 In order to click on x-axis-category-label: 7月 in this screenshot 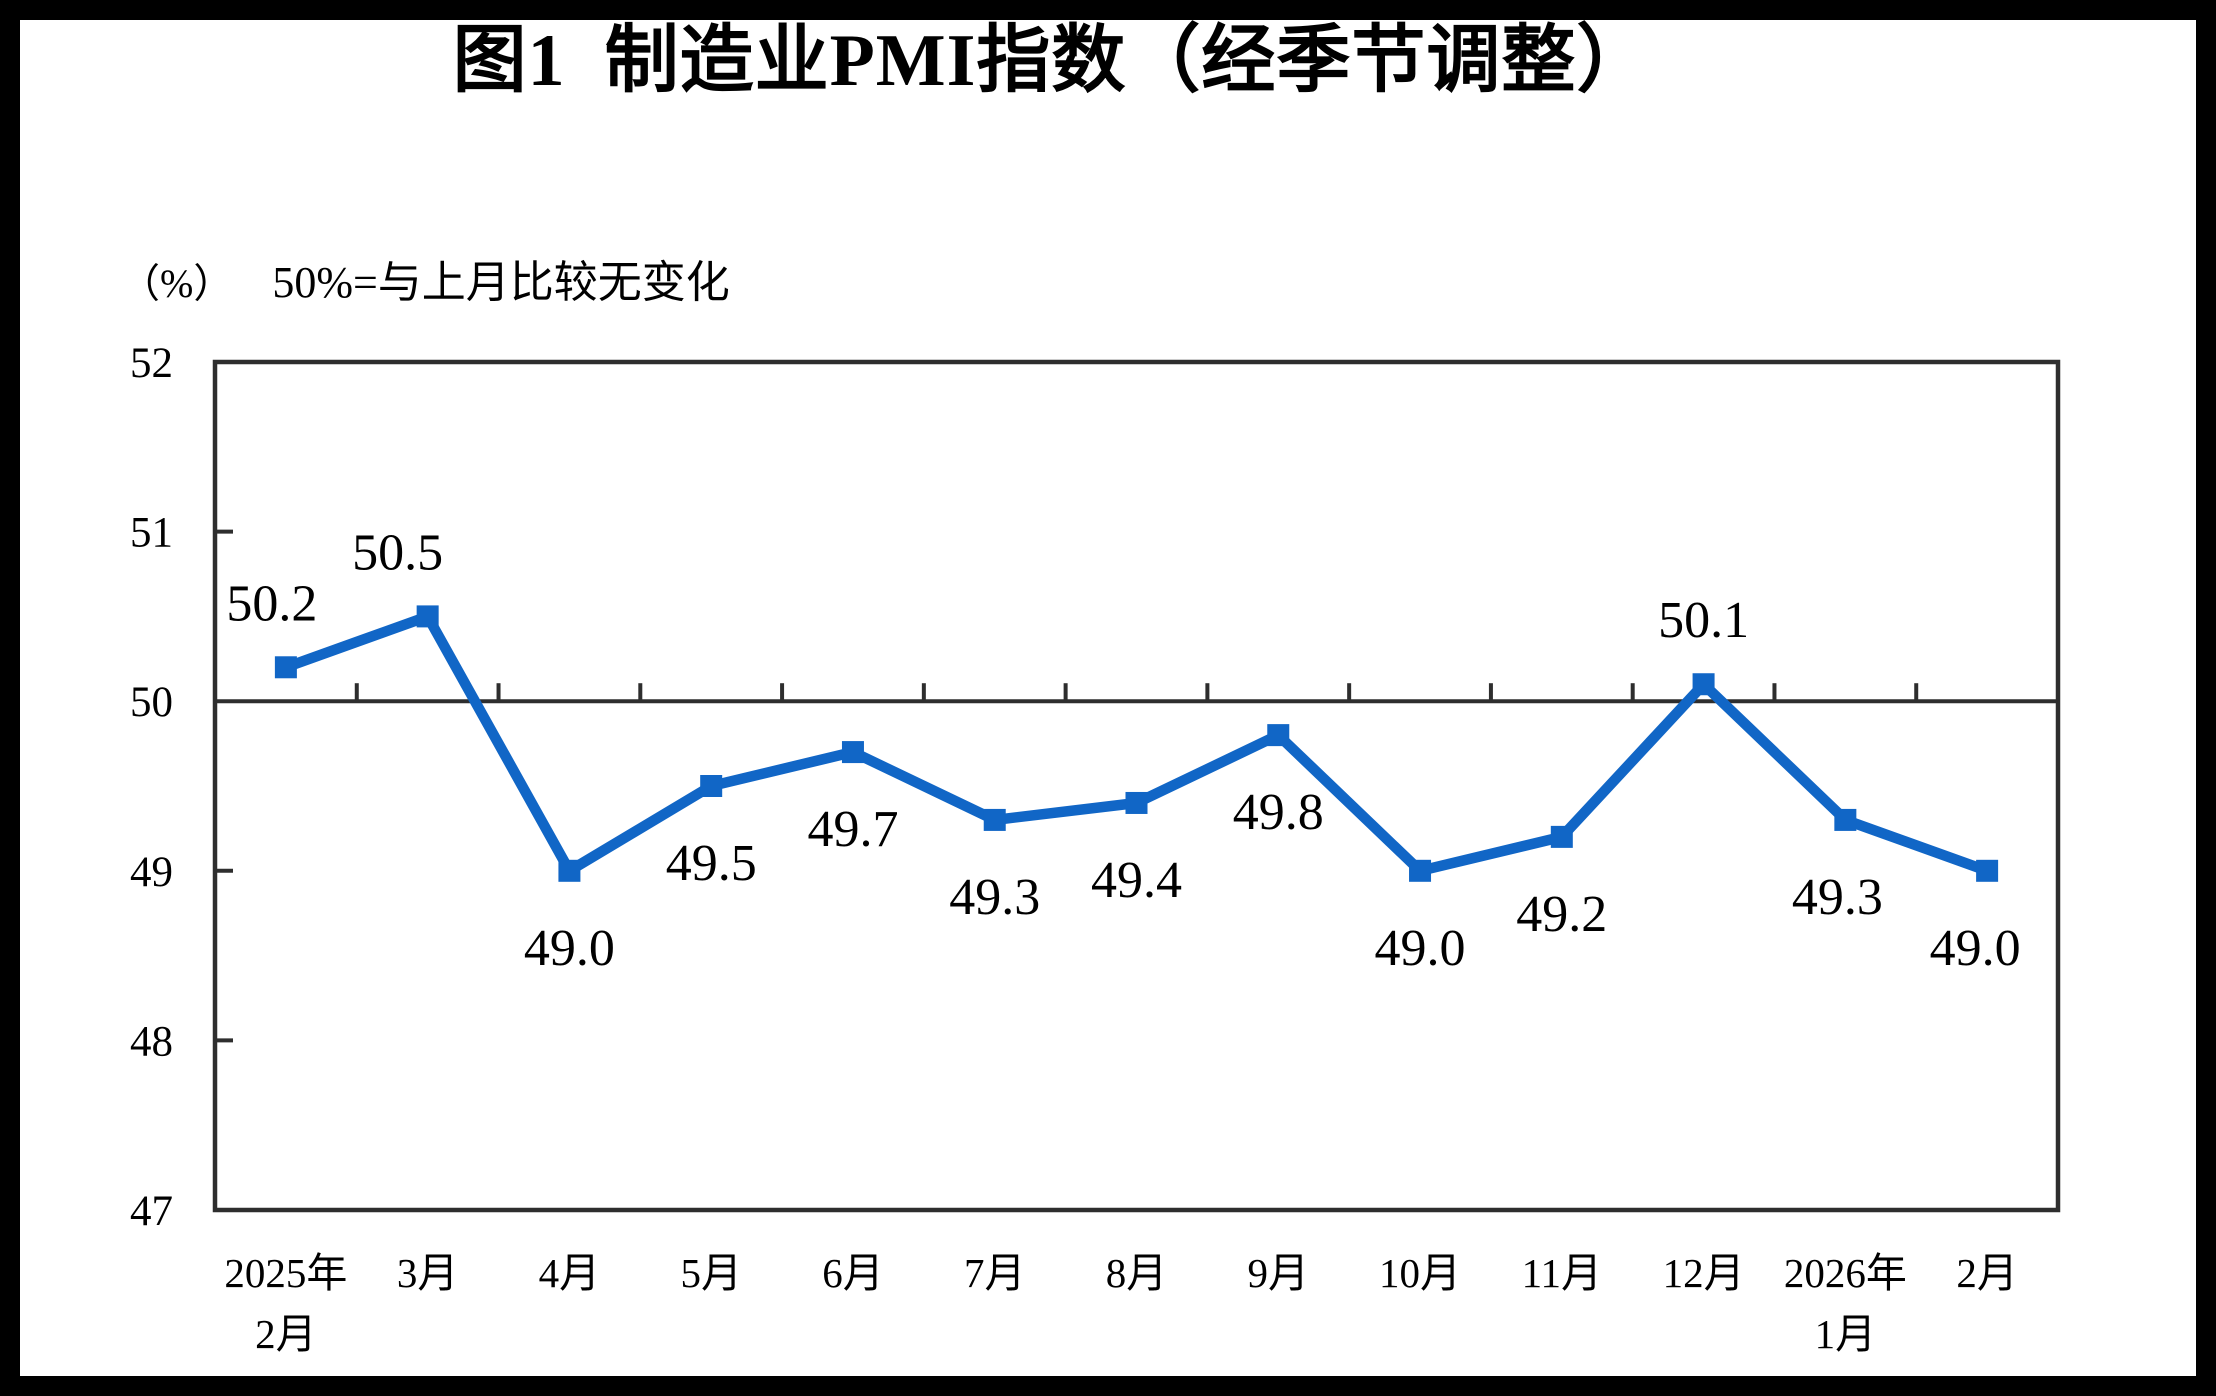, I will do `click(995, 1273)`.